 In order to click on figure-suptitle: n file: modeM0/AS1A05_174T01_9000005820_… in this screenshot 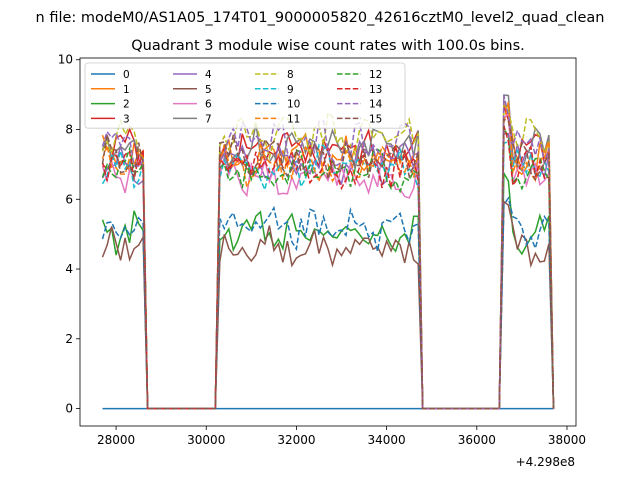, I will do `click(320, 18)`.